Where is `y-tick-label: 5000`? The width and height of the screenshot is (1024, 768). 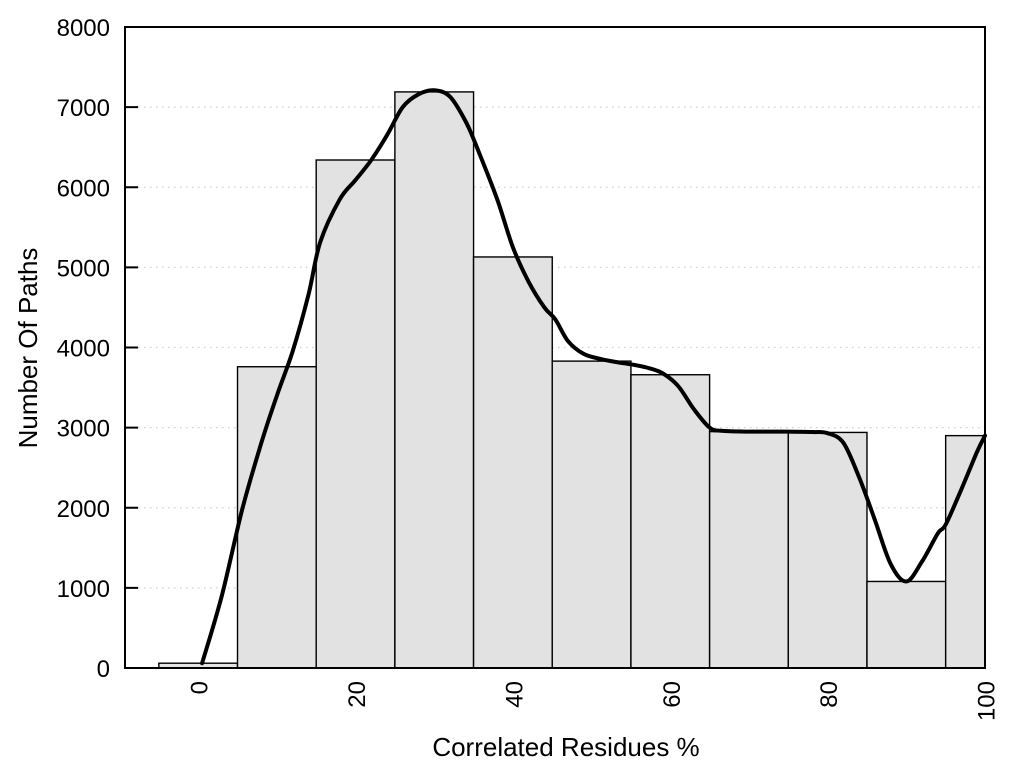 y-tick-label: 5000 is located at coordinates (83, 268).